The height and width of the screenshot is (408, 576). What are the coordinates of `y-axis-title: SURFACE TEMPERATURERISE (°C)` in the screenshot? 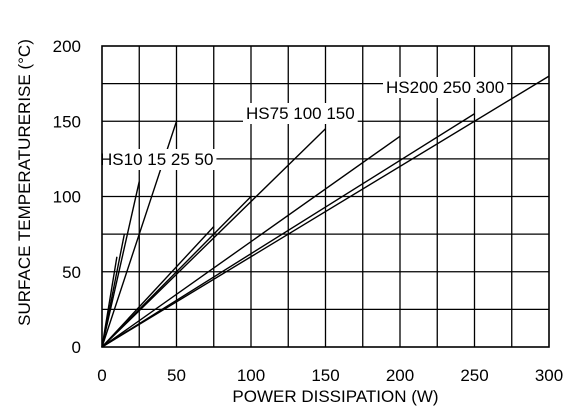 It's located at (24, 182).